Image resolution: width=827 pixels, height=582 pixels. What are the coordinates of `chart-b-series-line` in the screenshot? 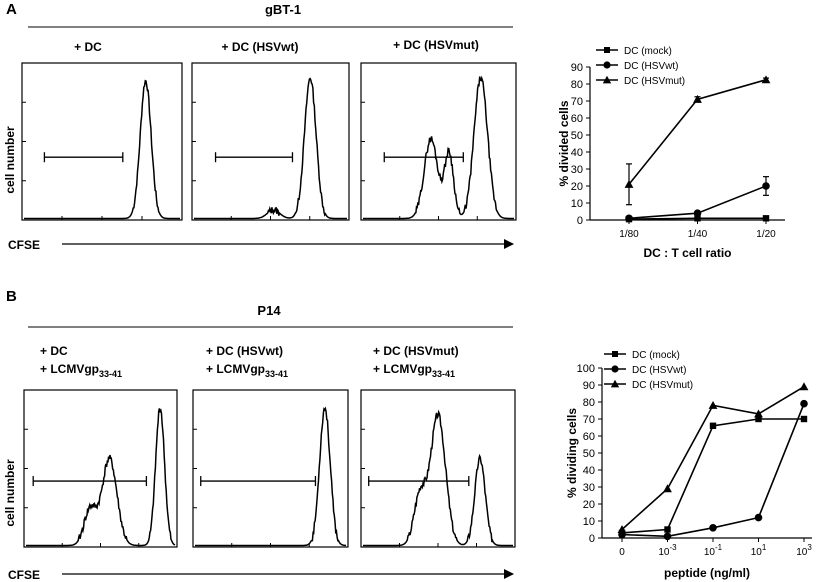 It's located at (712, 476).